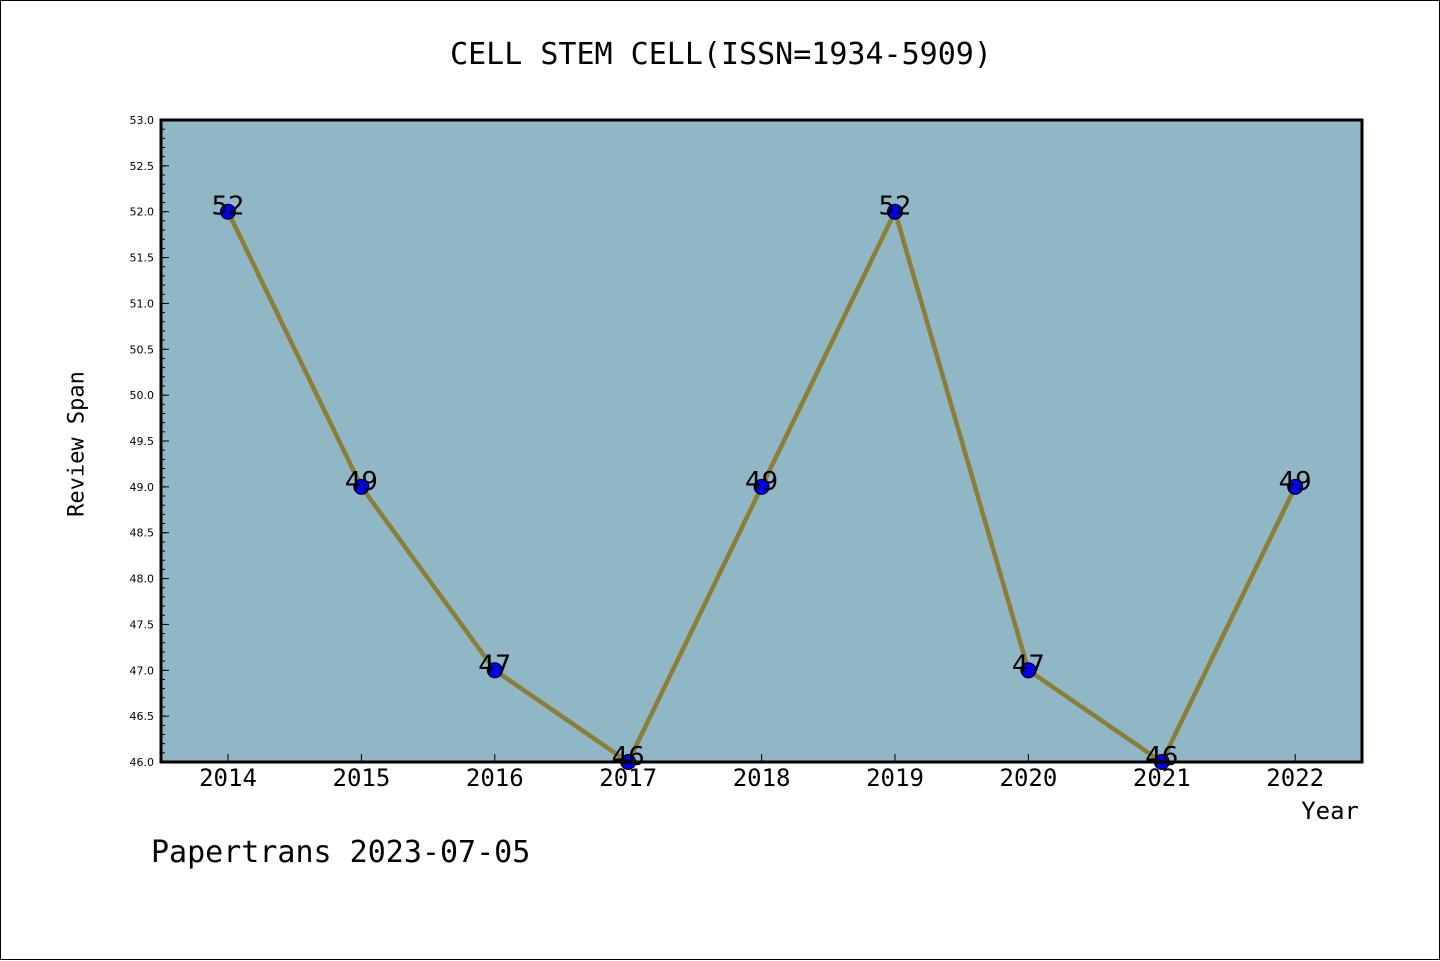 The height and width of the screenshot is (961, 1440). I want to click on chart-title: CELL STEM CELL(ISSN=1934-5909), so click(721, 54).